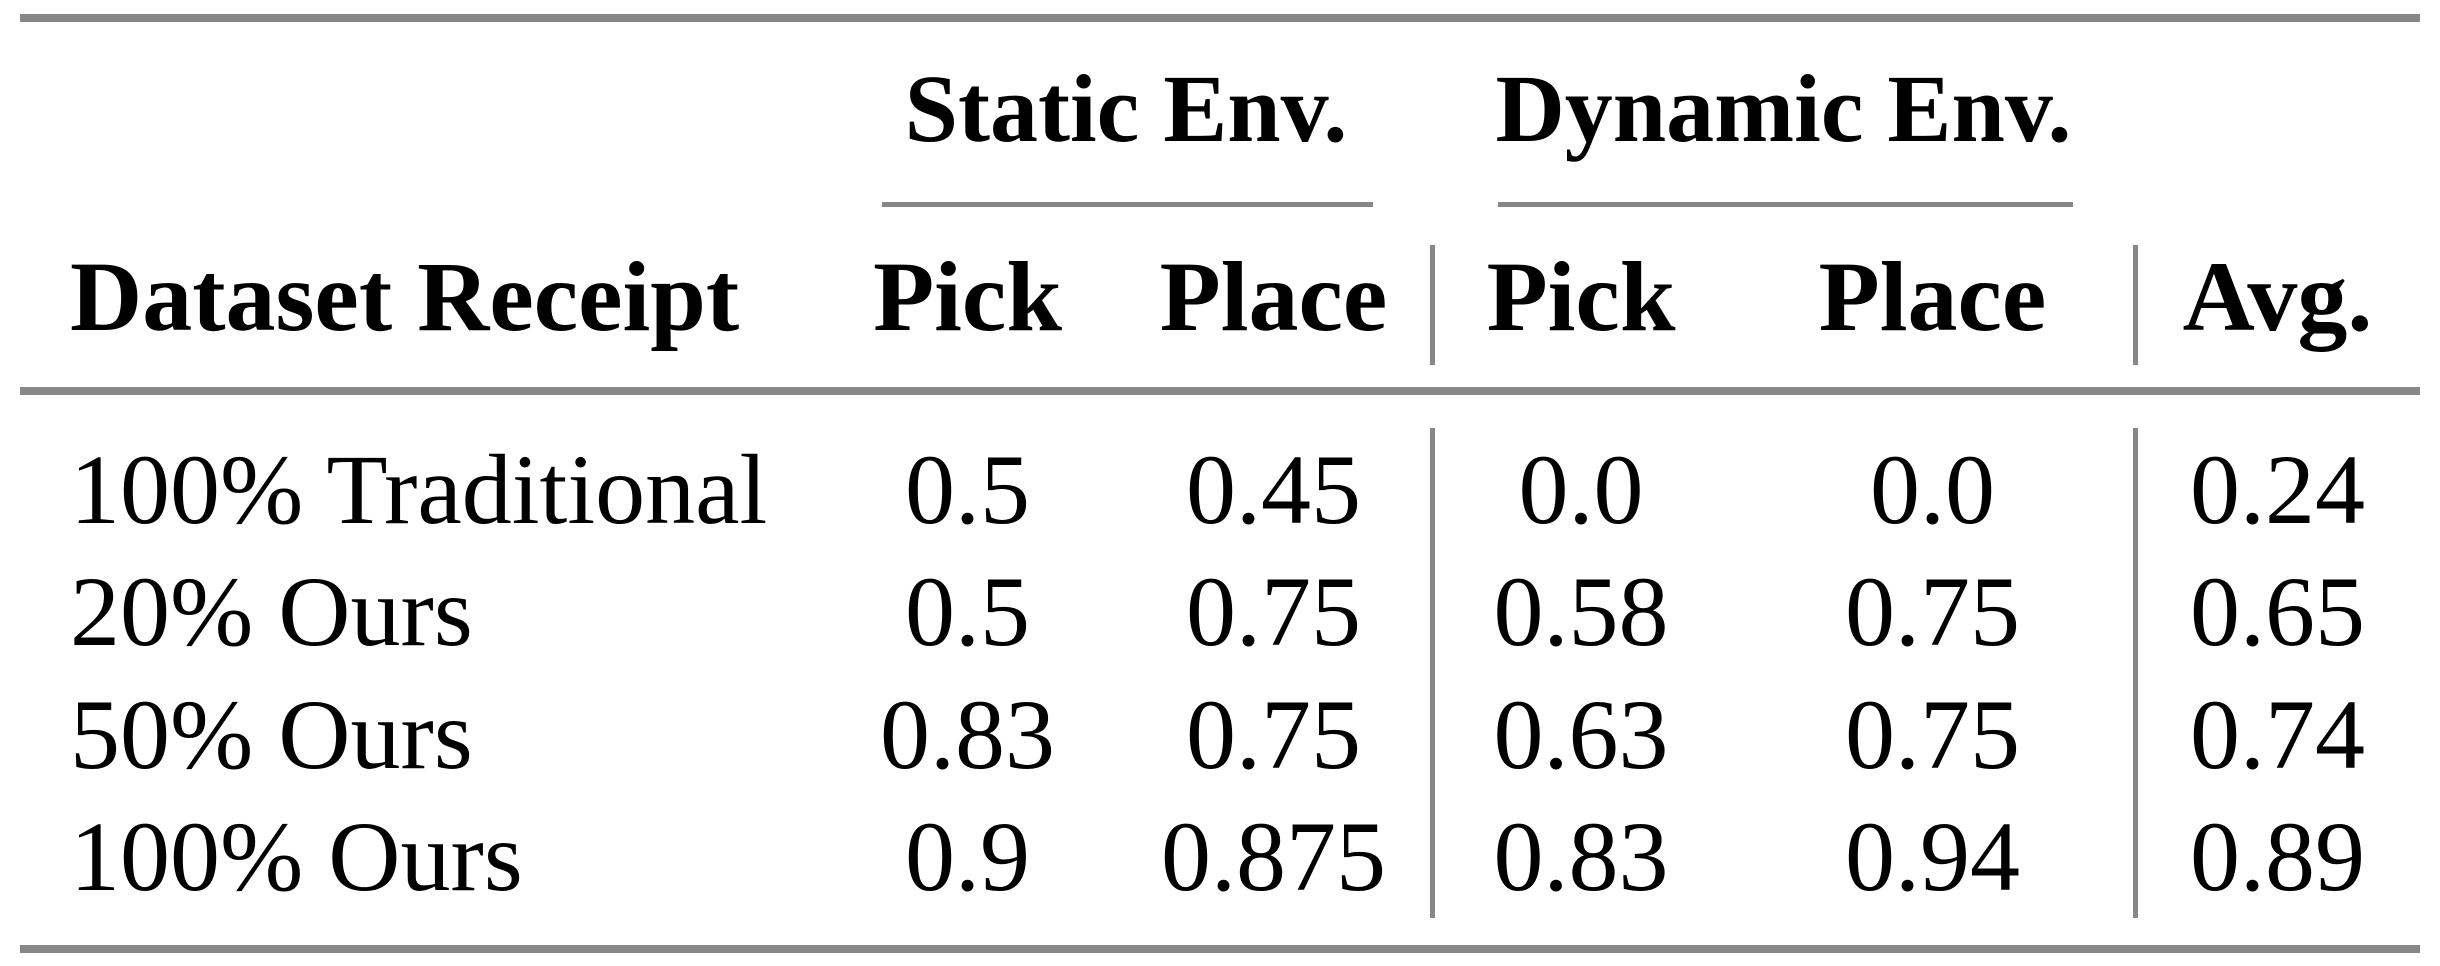 This screenshot has width=2440, height=966. What do you see at coordinates (2277, 734) in the screenshot?
I see `cell-avg: 0.74` at bounding box center [2277, 734].